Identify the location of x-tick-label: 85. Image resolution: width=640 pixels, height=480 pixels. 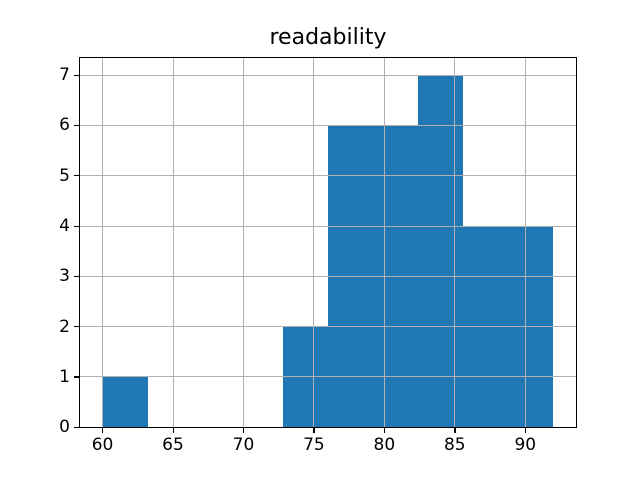
(454, 445).